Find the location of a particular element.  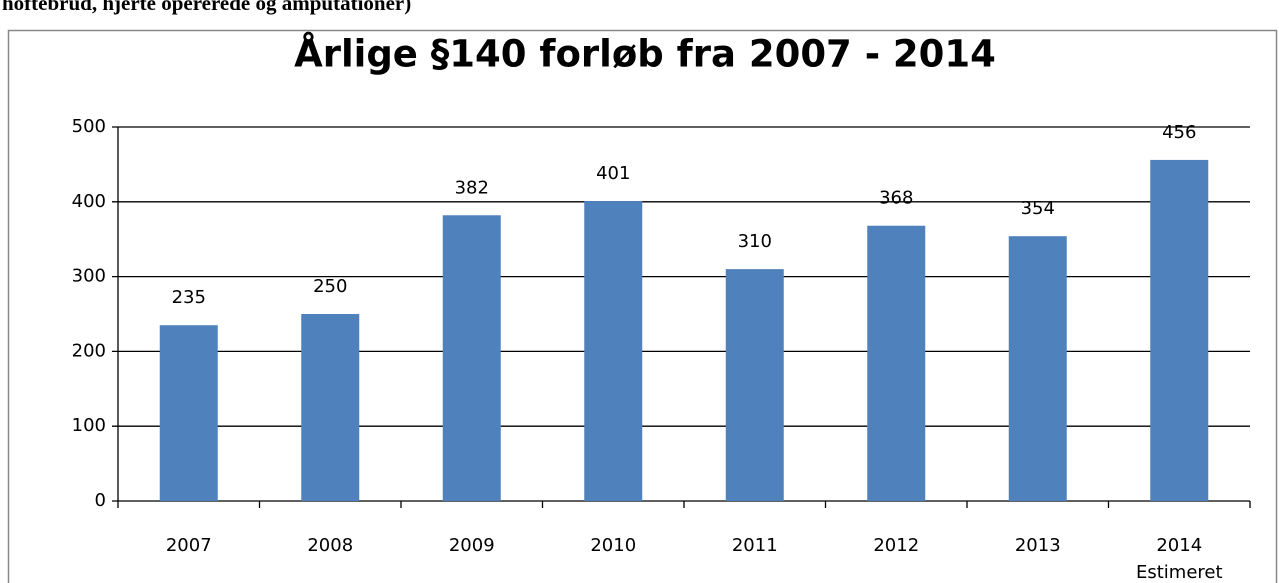

x-tick-label: 2012 is located at coordinates (896, 545).